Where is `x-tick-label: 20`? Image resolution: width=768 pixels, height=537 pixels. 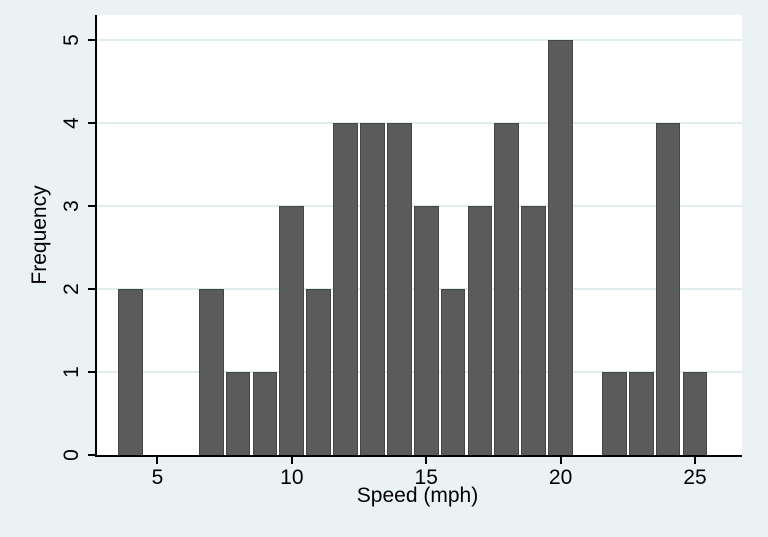
x-tick-label: 20 is located at coordinates (560, 477).